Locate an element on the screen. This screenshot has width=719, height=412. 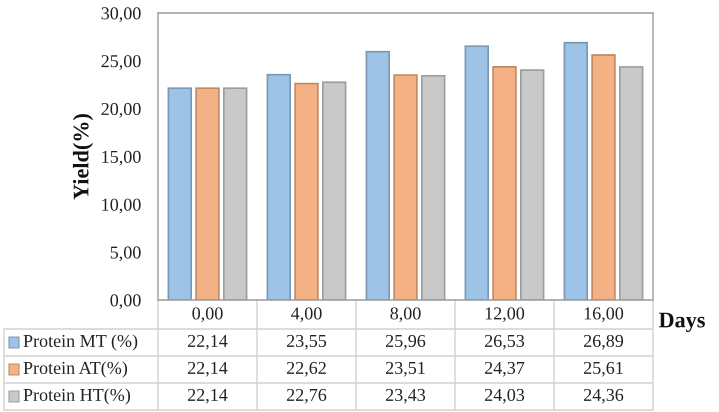
data-label: 23,51 is located at coordinates (405, 369).